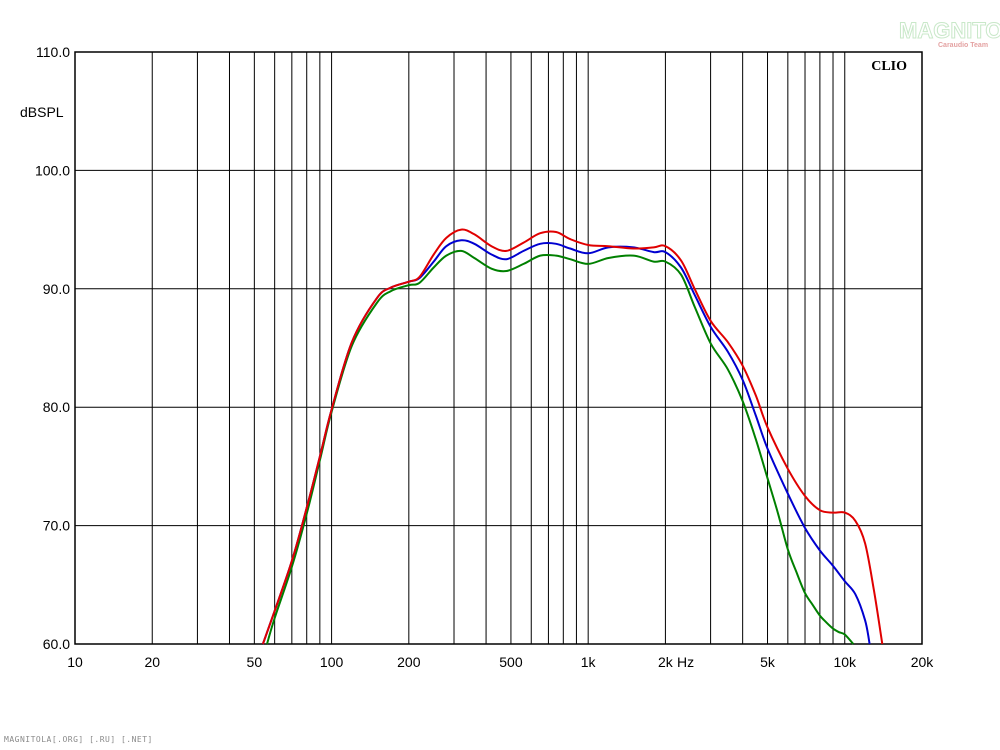  Describe the element at coordinates (332, 662) in the screenshot. I see `x-tick-label: 100` at that location.